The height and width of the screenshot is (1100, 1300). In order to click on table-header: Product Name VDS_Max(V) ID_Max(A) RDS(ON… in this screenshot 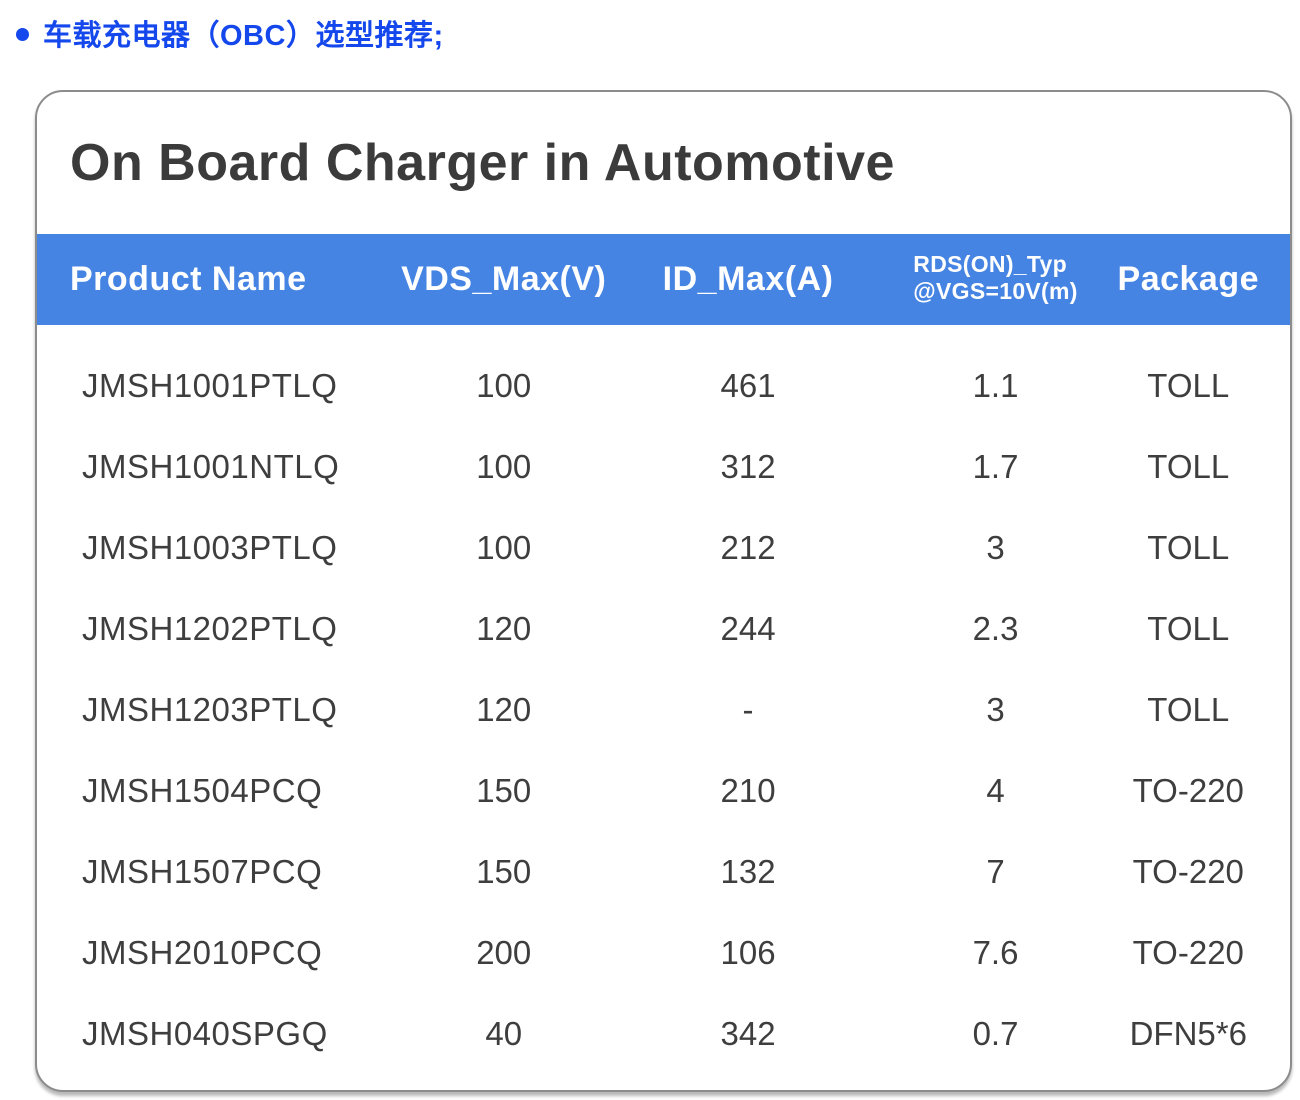, I will do `click(663, 279)`.